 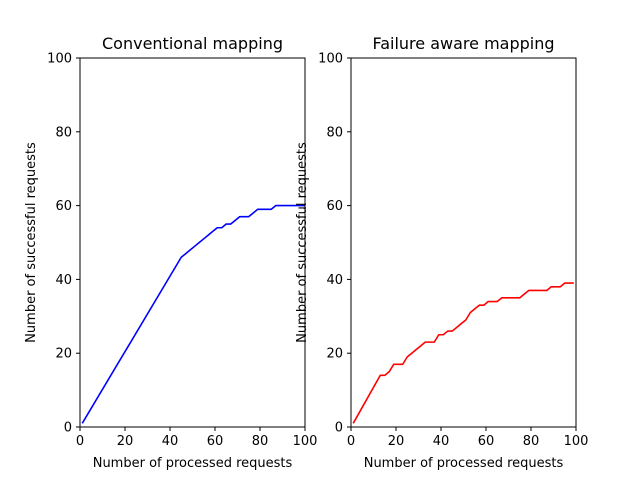 I want to click on chart-title: Failure aware mapping, so click(x=463, y=43).